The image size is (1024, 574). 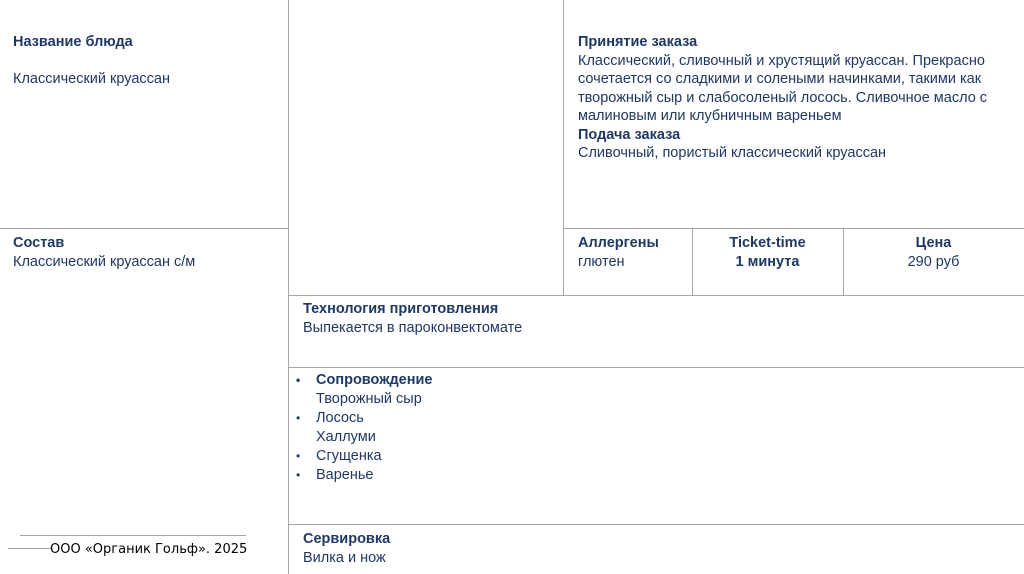 What do you see at coordinates (933, 252) in the screenshot?
I see `price-section: Цена 290 руб` at bounding box center [933, 252].